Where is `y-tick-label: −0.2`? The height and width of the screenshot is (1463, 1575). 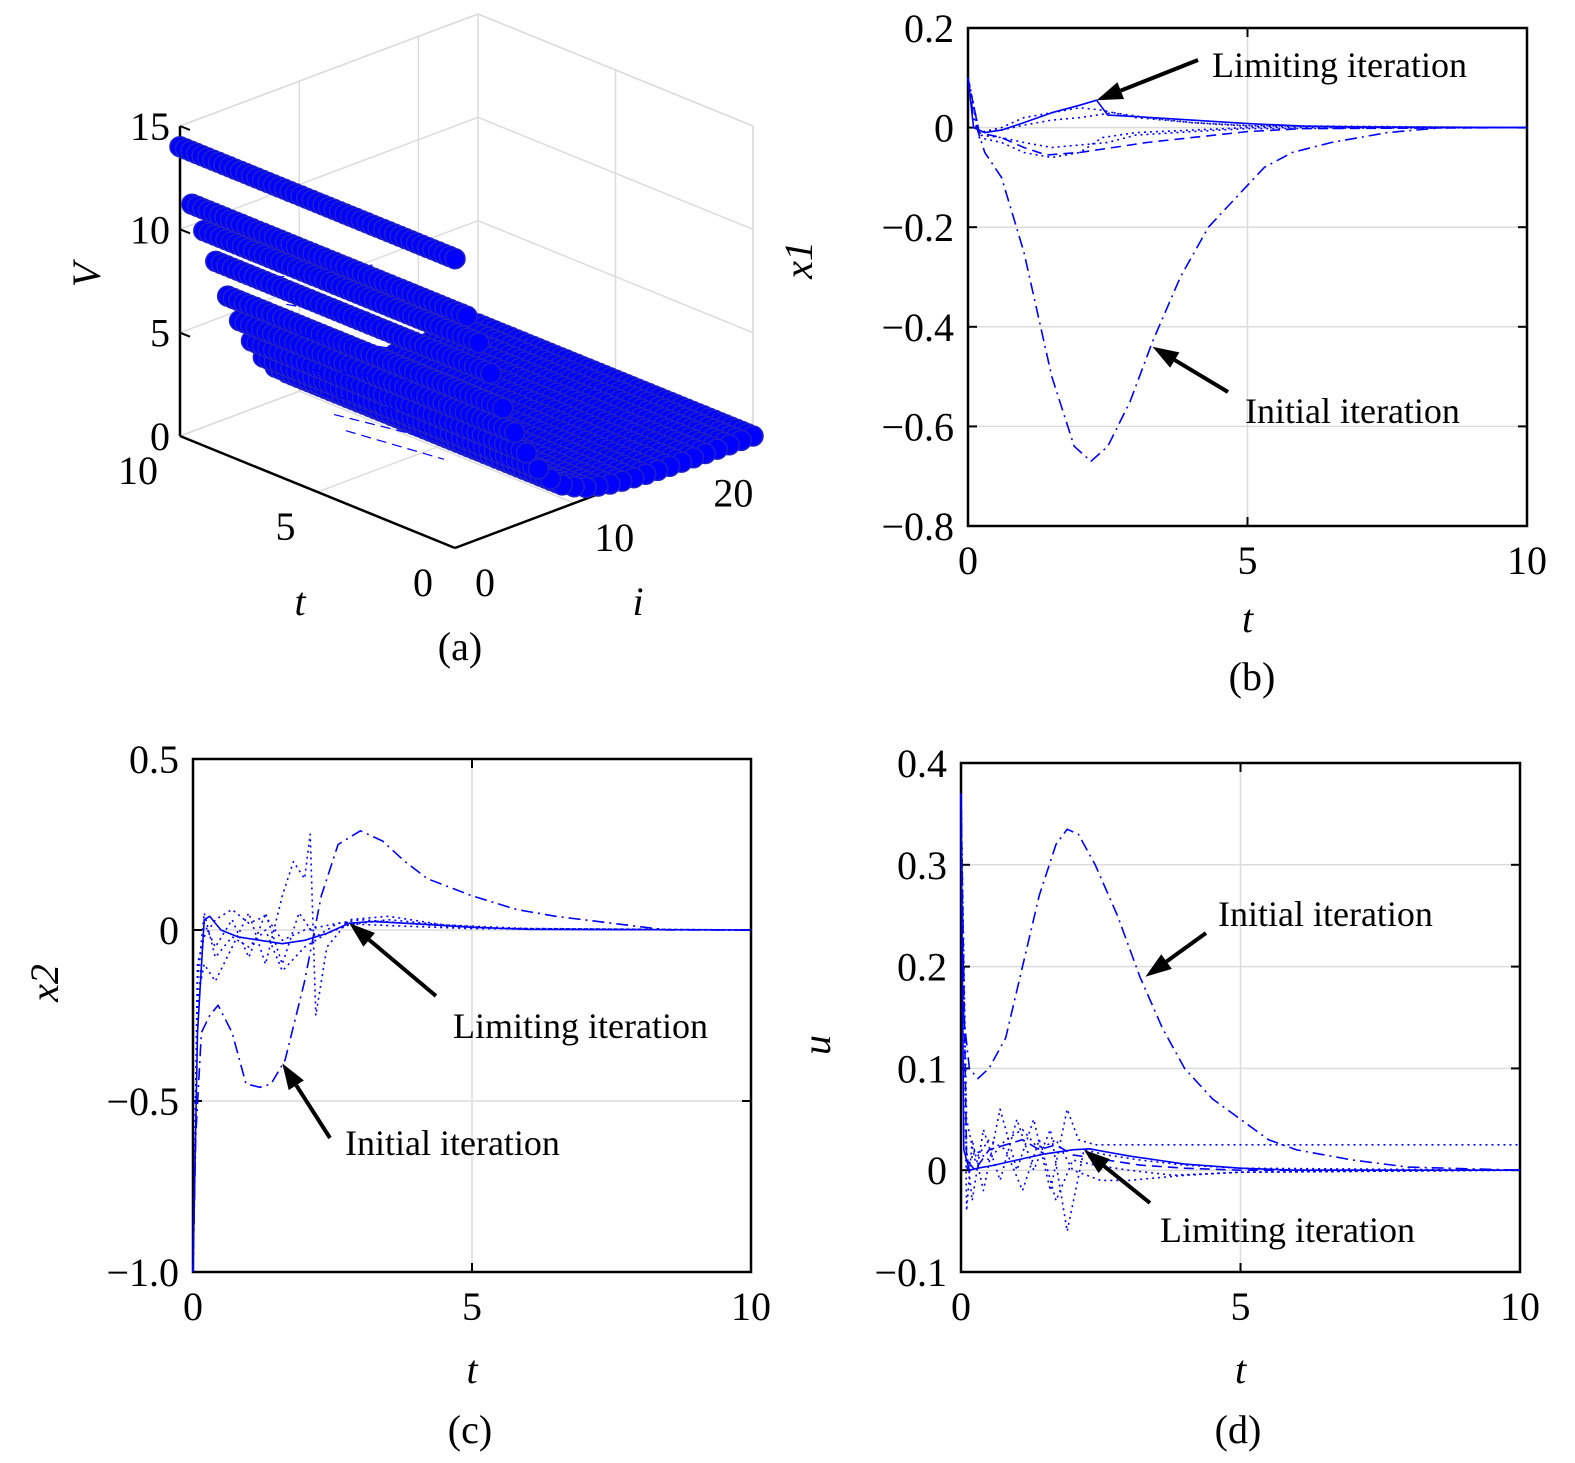 y-tick-label: −0.2 is located at coordinates (917, 227).